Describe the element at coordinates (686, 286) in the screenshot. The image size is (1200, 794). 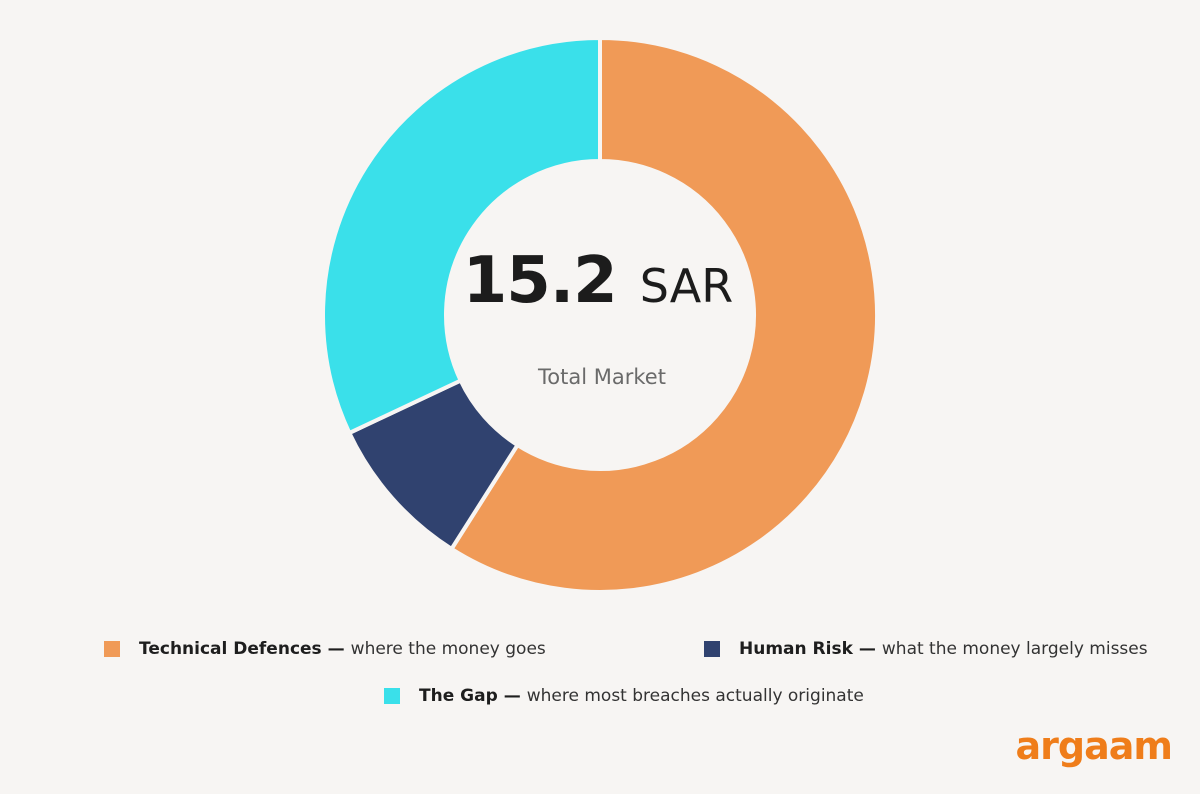
I see `center-unit: SAR` at that location.